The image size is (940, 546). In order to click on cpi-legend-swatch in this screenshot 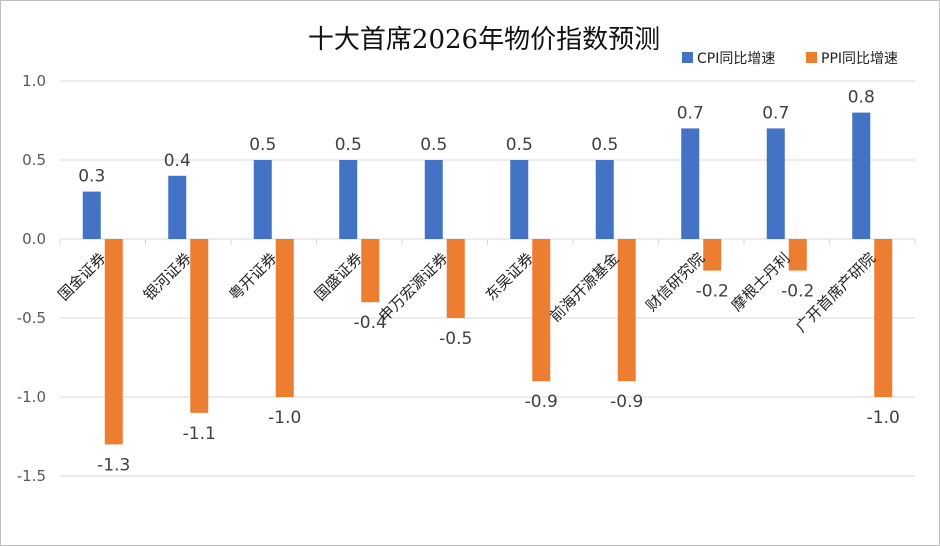, I will do `click(687, 57)`.